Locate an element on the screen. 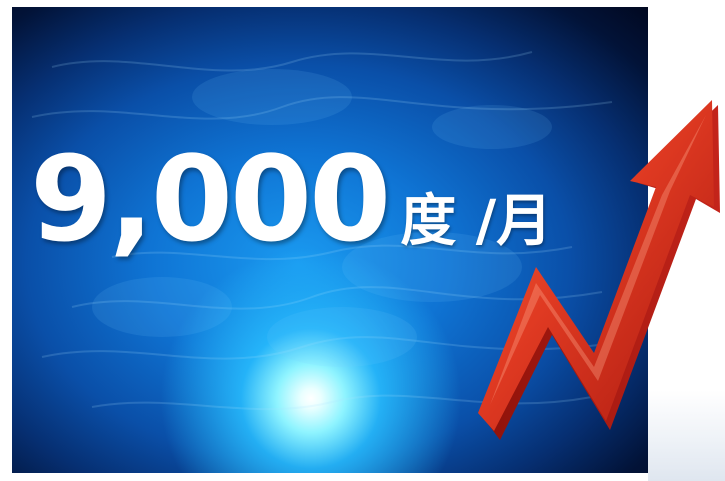  reflection-fade is located at coordinates (686, 435).